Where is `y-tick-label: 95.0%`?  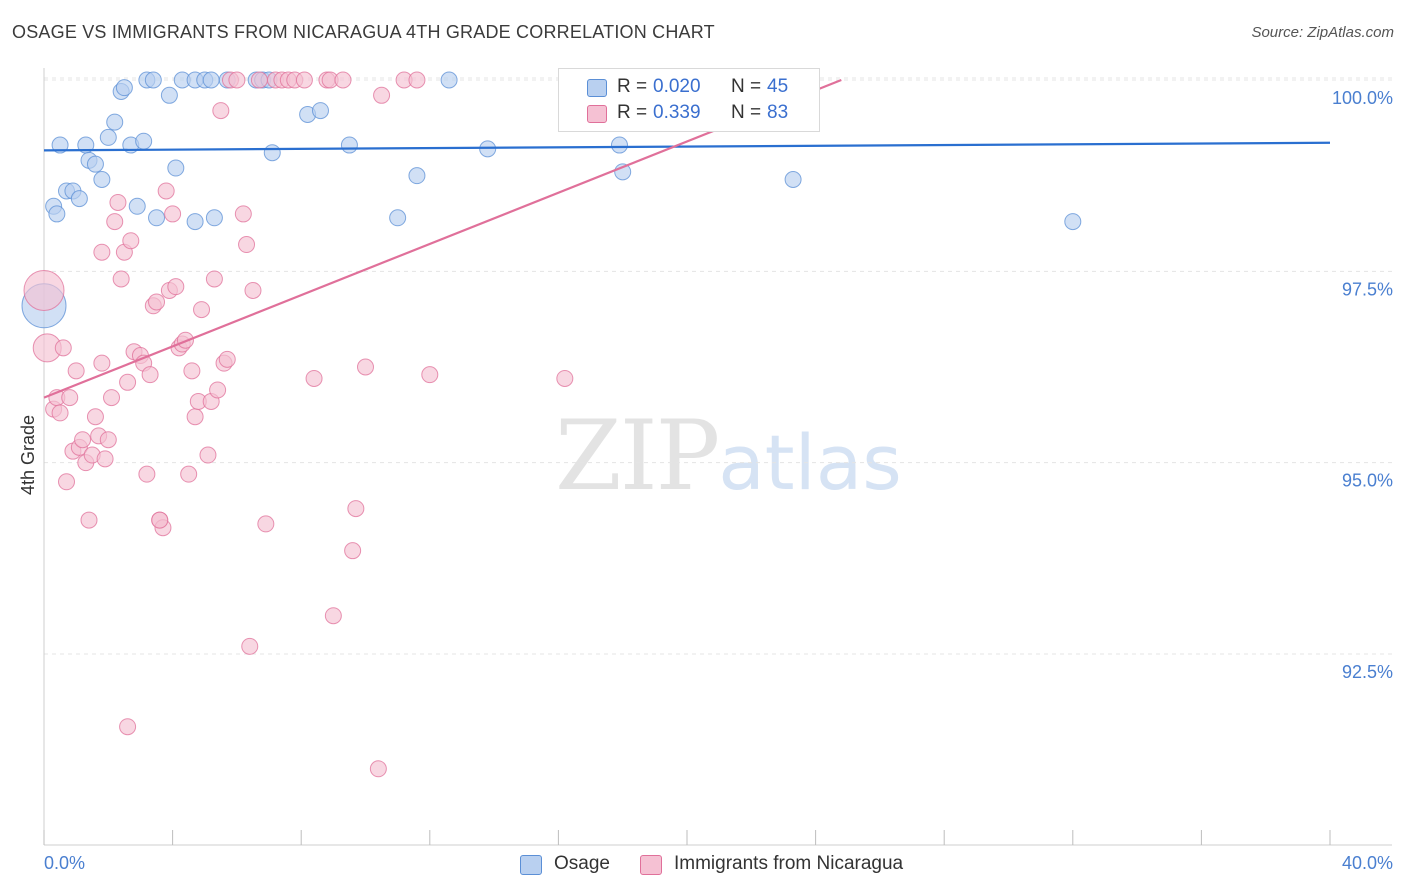 y-tick-label: 95.0% is located at coordinates (1367, 481).